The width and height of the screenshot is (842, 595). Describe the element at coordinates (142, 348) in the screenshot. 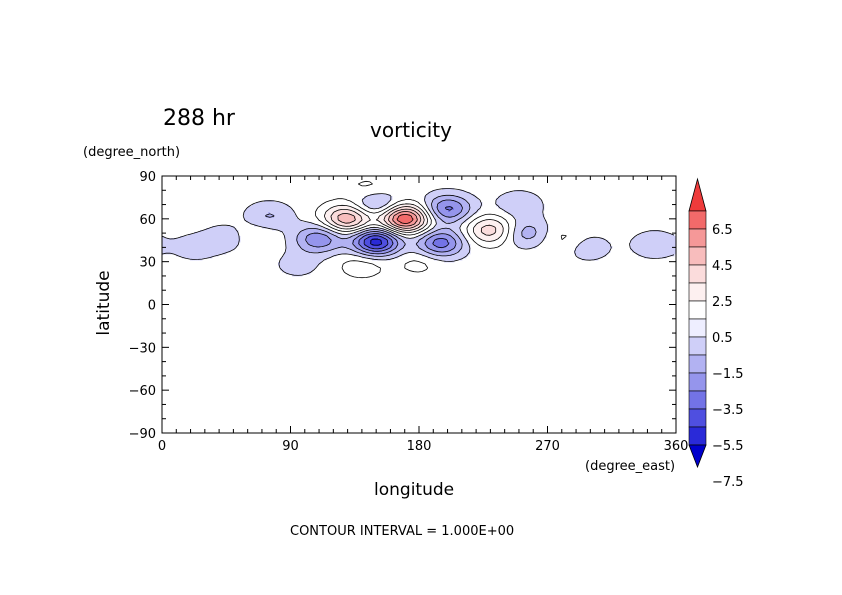

I see `y-tick-label: −30` at that location.